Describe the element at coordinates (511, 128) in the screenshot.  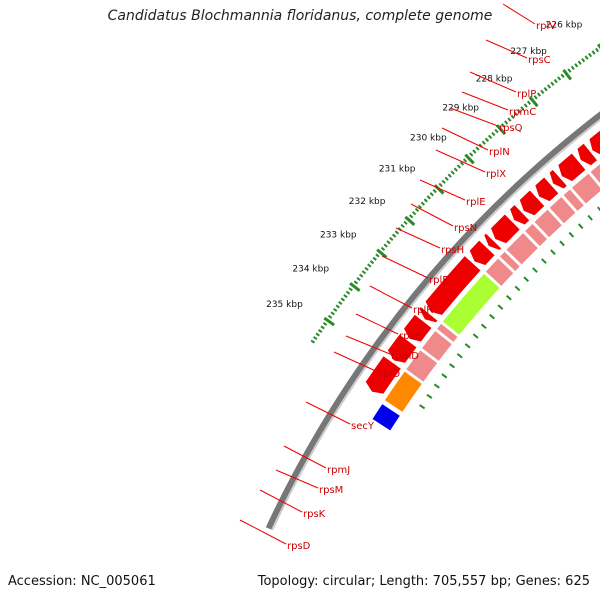
I see `gene-label-rpsQ: rpsQ` at that location.